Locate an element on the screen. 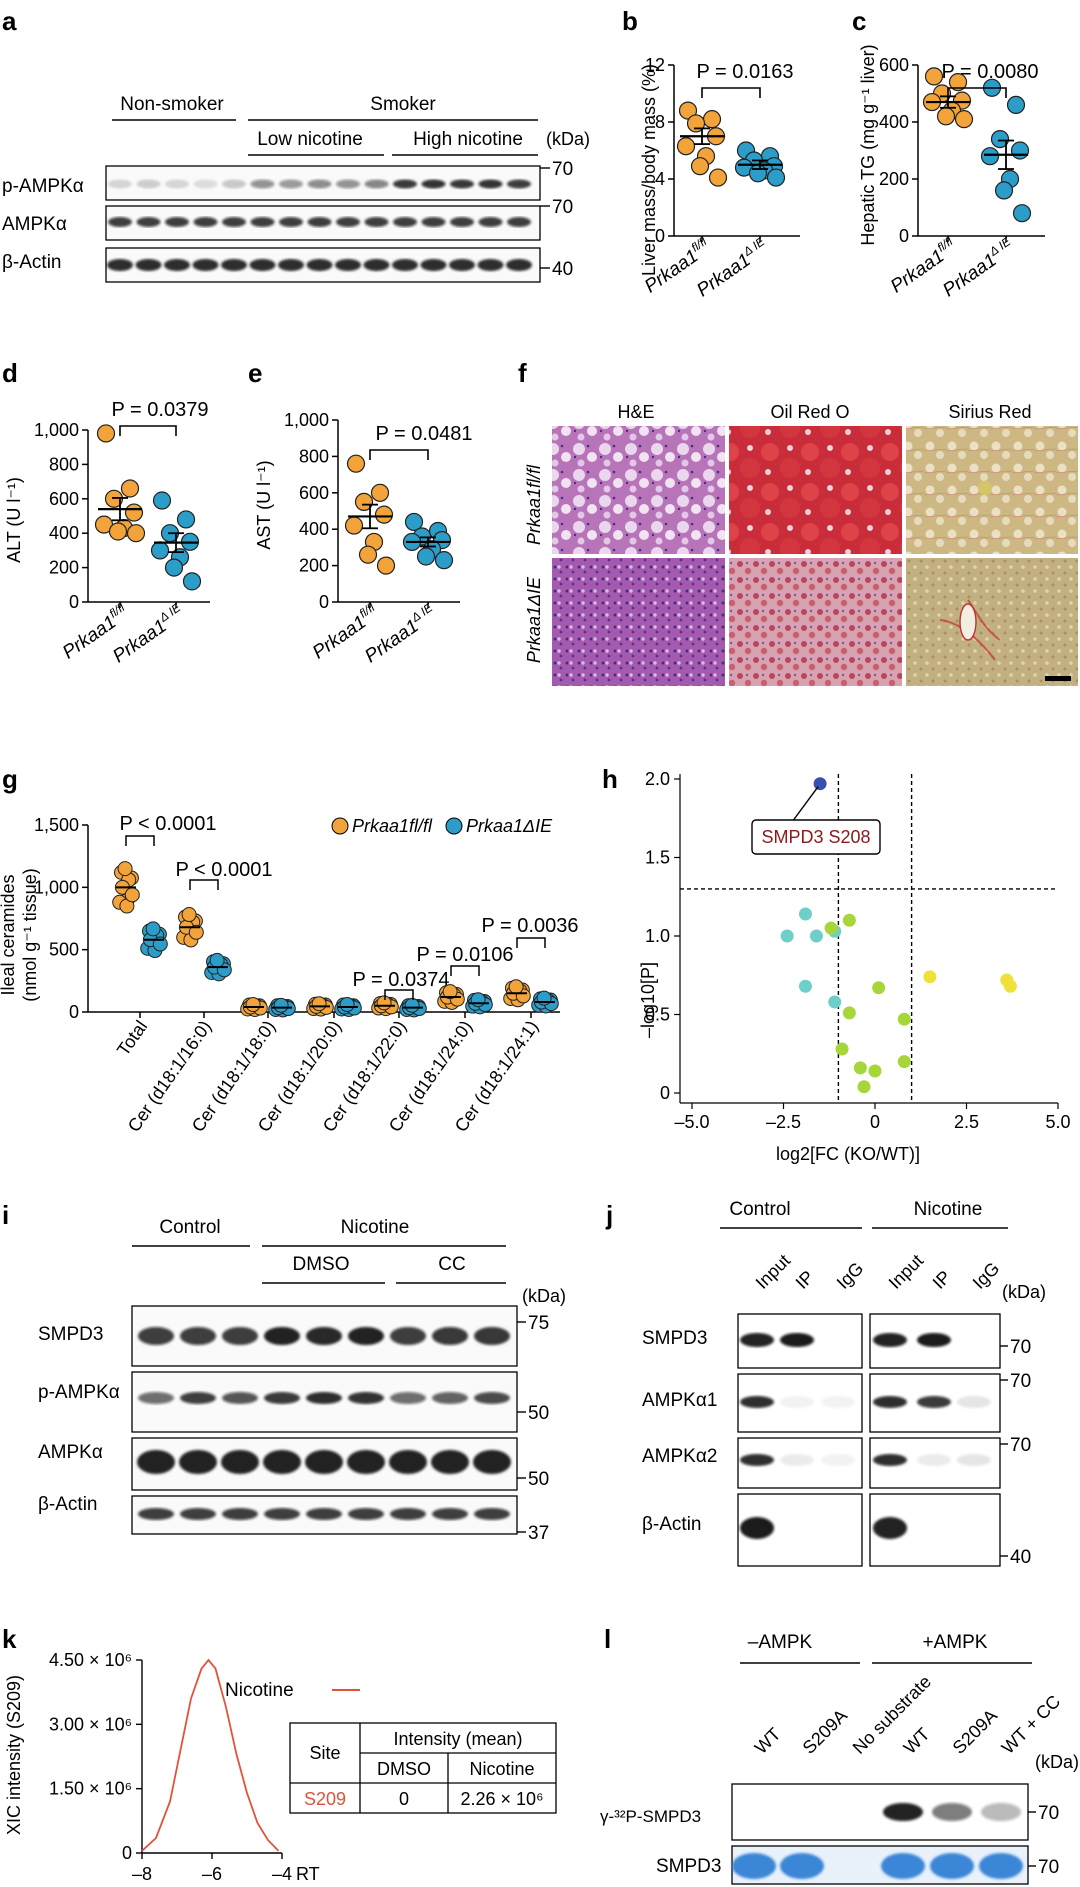  group-label-nicotine-j: Nicotine is located at coordinates (948, 1209).